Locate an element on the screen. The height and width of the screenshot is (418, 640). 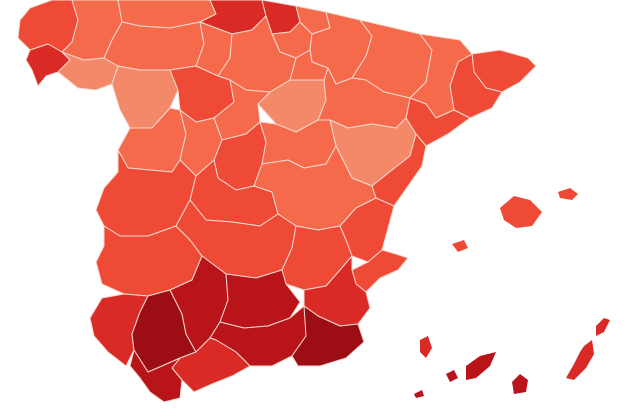
island-fuerteventura is located at coordinates (580, 360).